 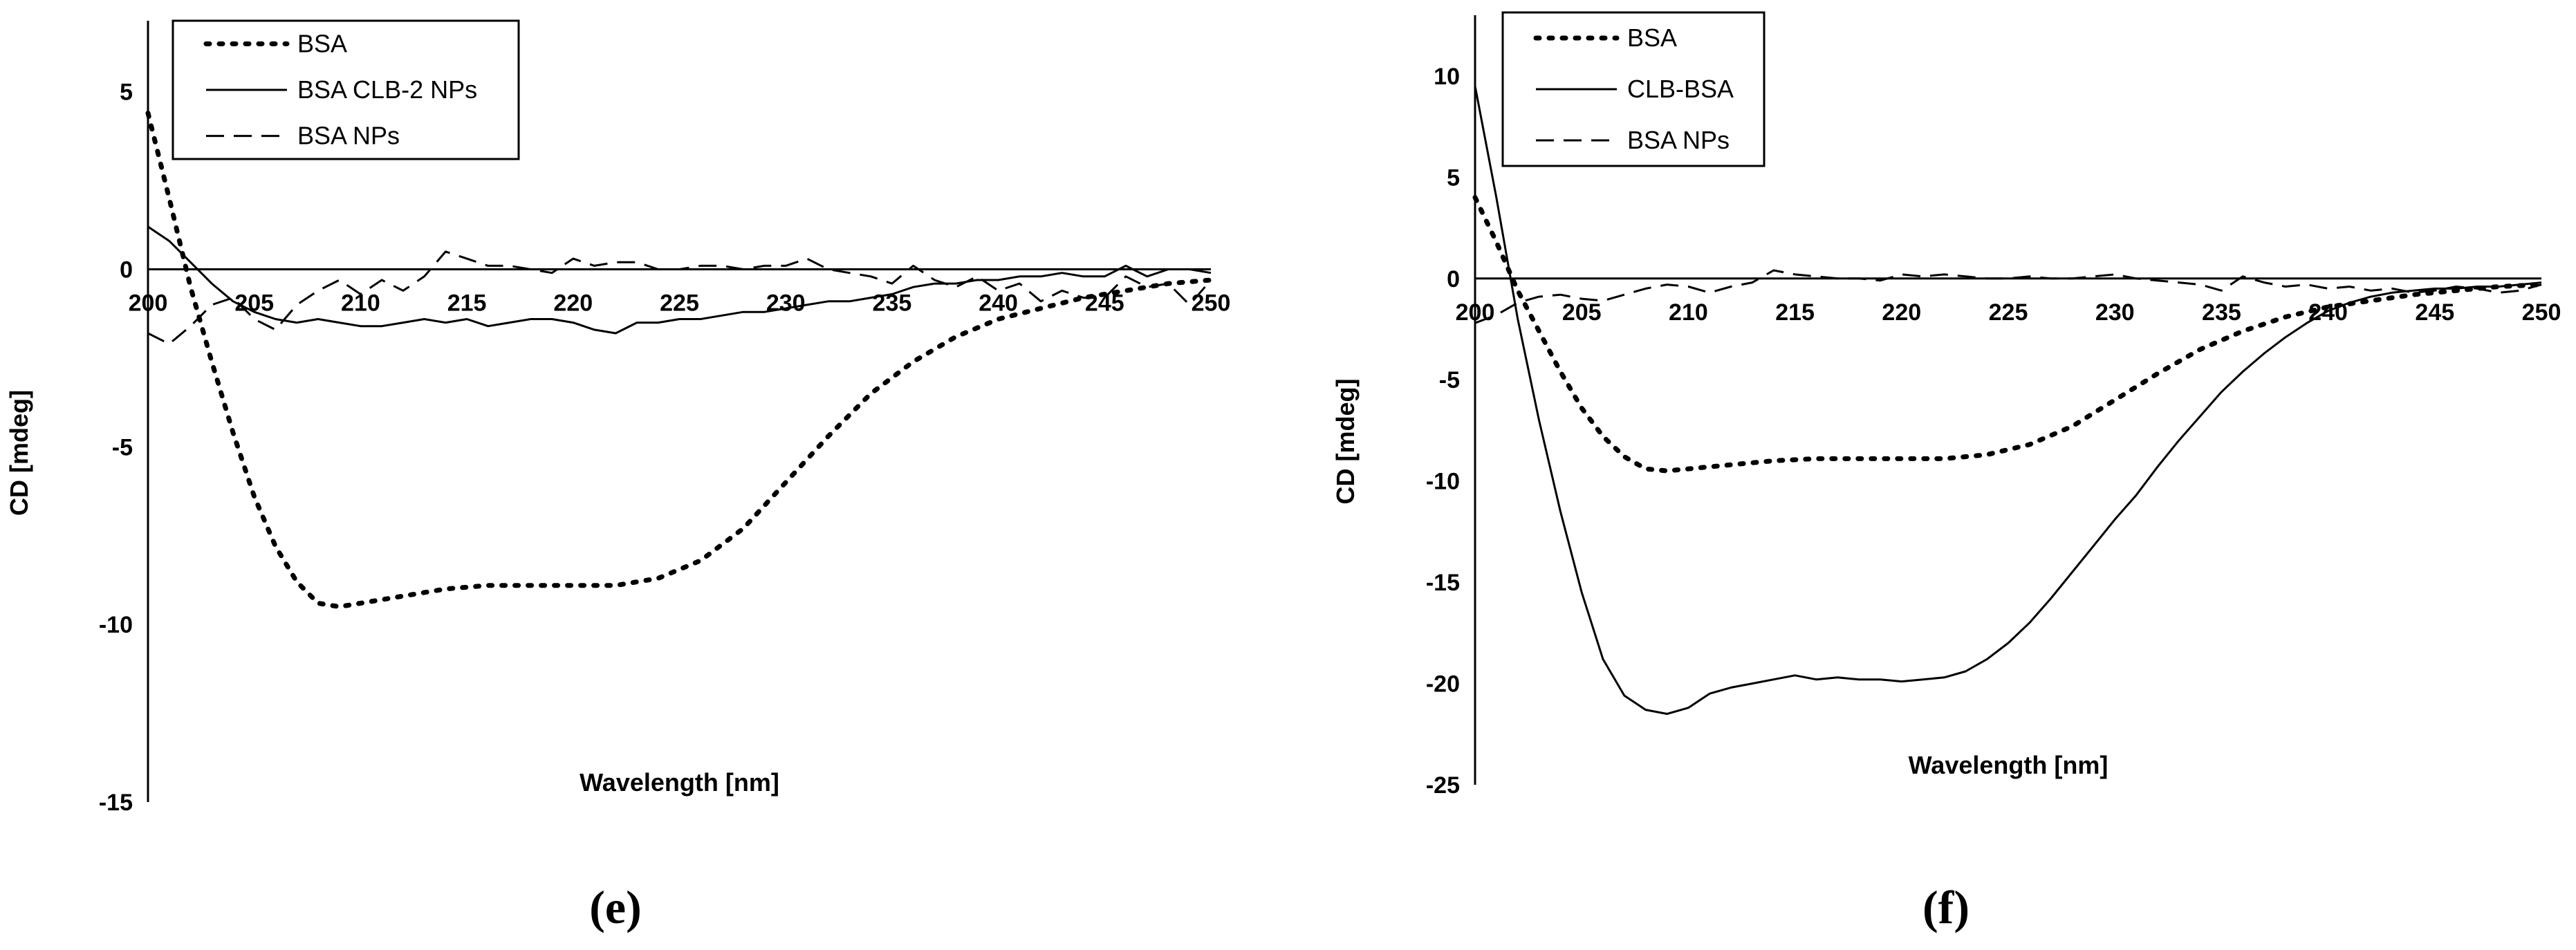 What do you see at coordinates (1689, 312) in the screenshot?
I see `x-tick-label: 210` at bounding box center [1689, 312].